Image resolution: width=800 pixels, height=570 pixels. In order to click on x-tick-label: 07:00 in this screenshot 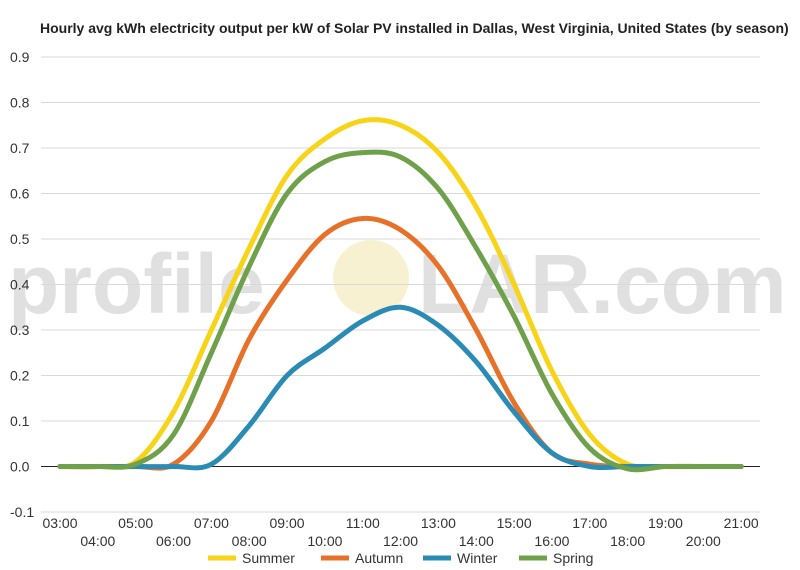, I will do `click(211, 523)`.